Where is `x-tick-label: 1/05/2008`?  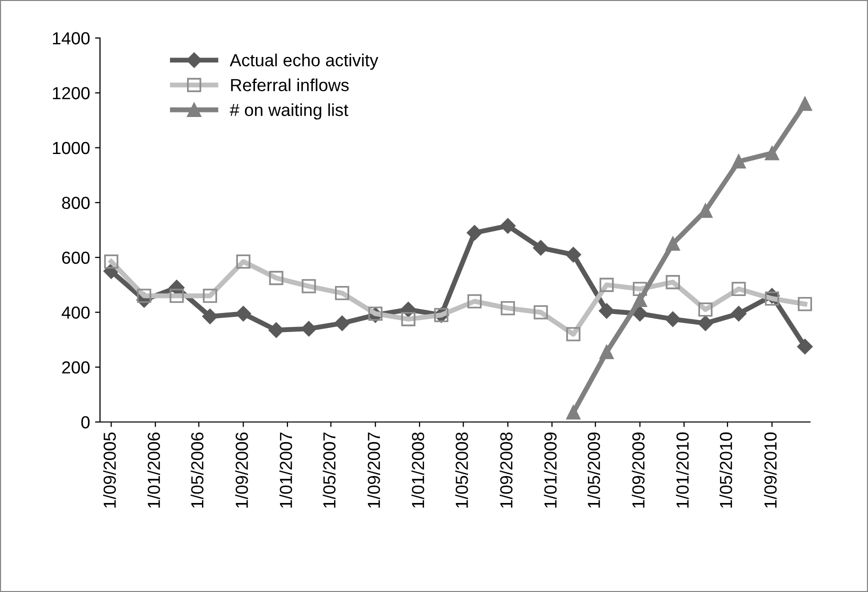
x-tick-label: 1/05/2008 is located at coordinates (461, 470).